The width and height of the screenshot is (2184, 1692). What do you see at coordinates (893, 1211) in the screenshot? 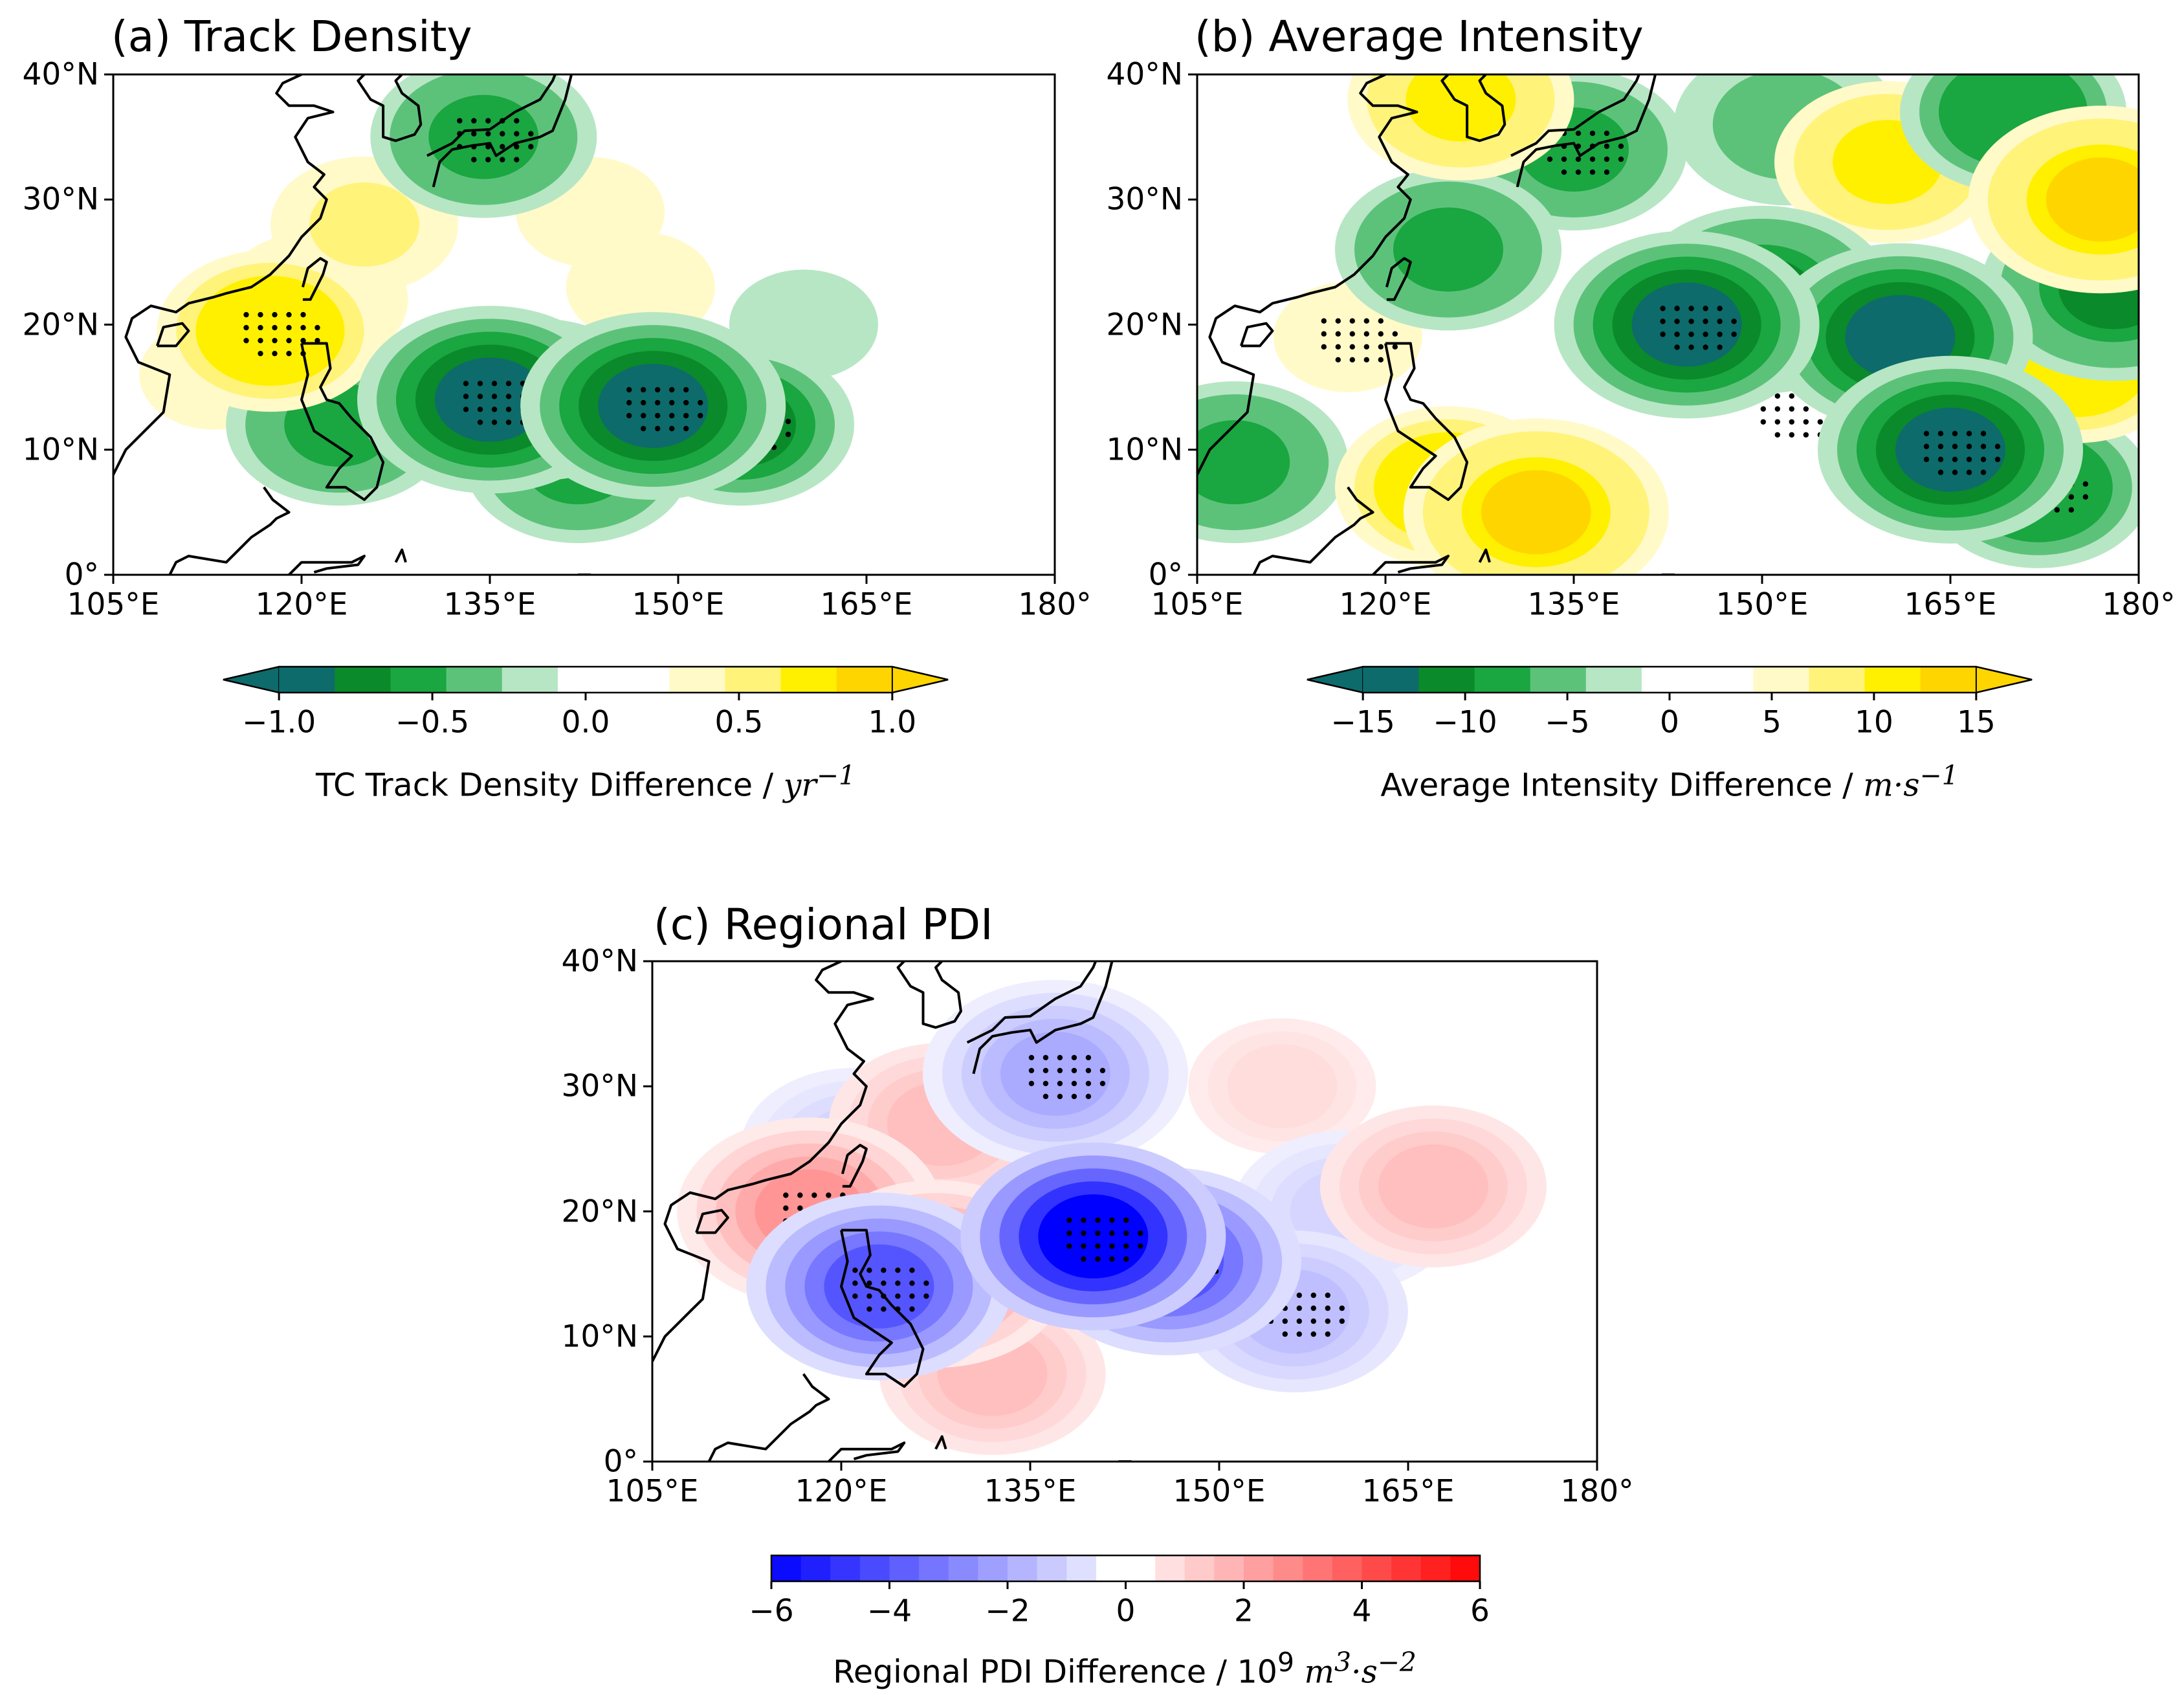
I see `coastline` at bounding box center [893, 1211].